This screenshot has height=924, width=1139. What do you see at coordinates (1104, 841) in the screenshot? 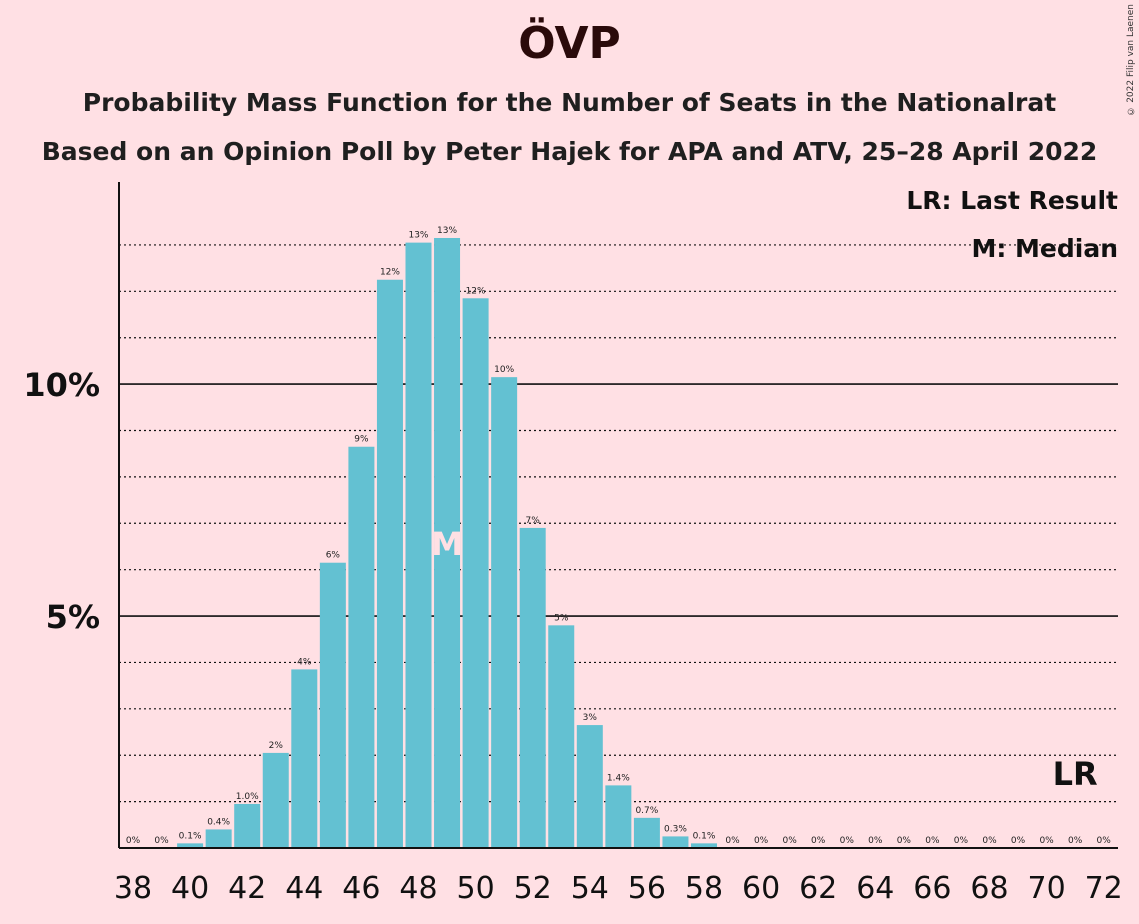
I see `bar-label-72: 0%` at bounding box center [1104, 841].